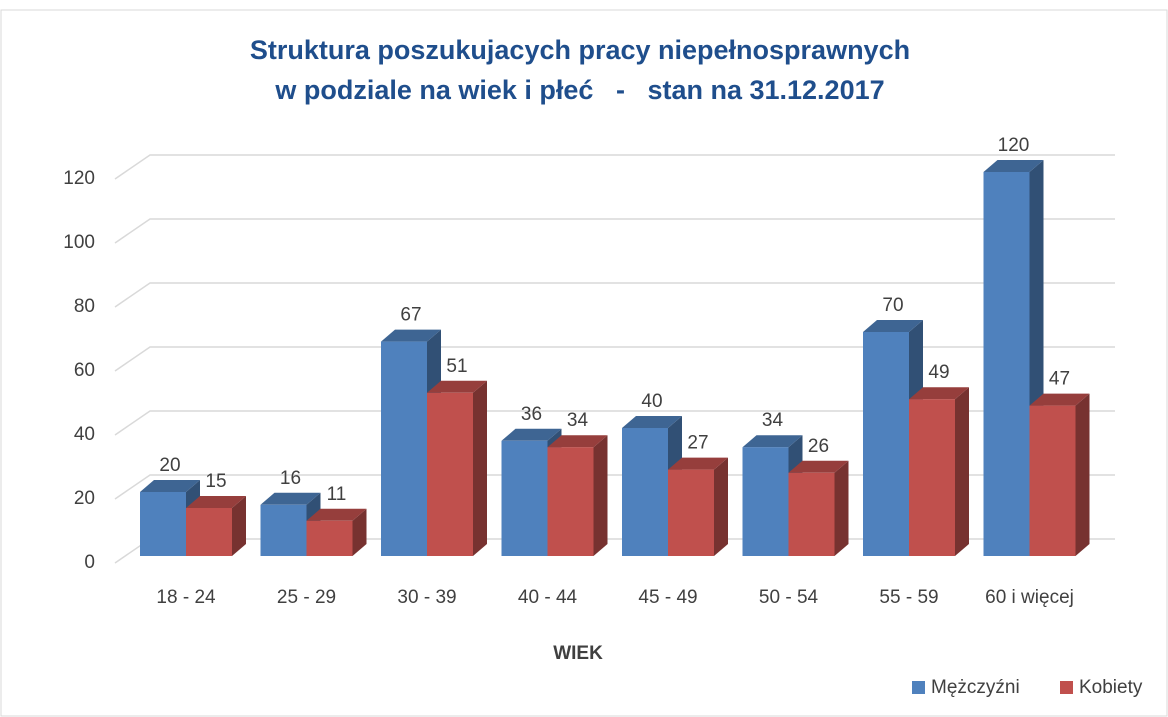 The image size is (1168, 717). I want to click on value-label: 11, so click(337, 494).